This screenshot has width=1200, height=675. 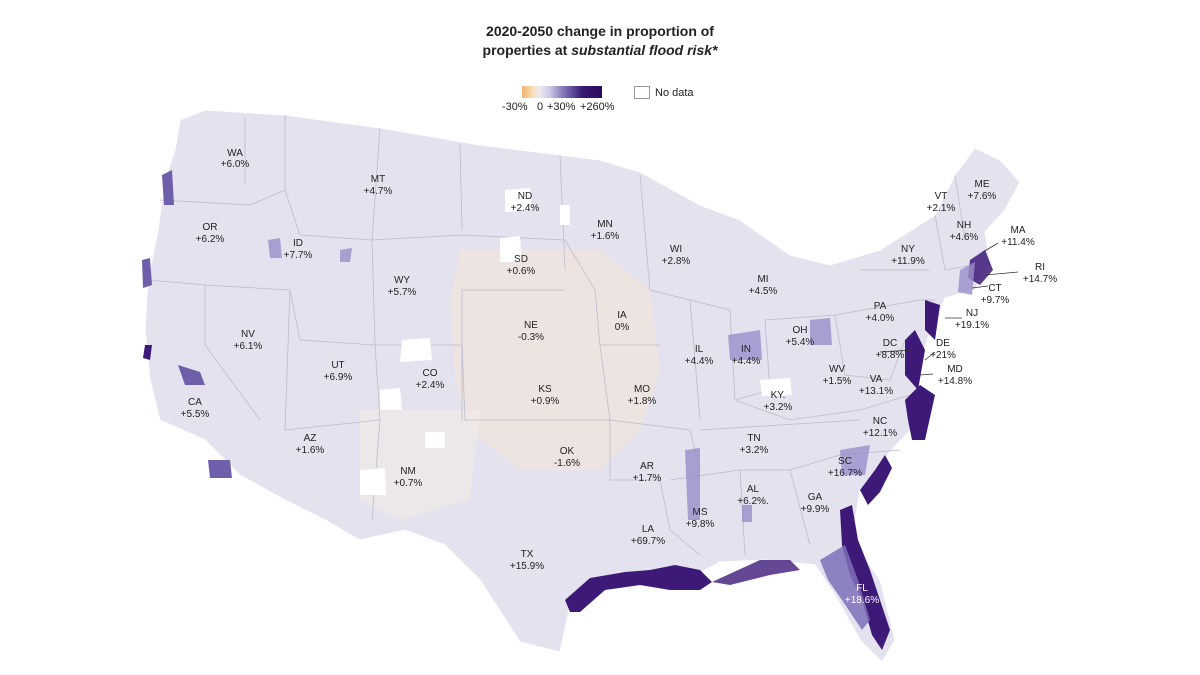 I want to click on state-abbr: MT, so click(x=378, y=179).